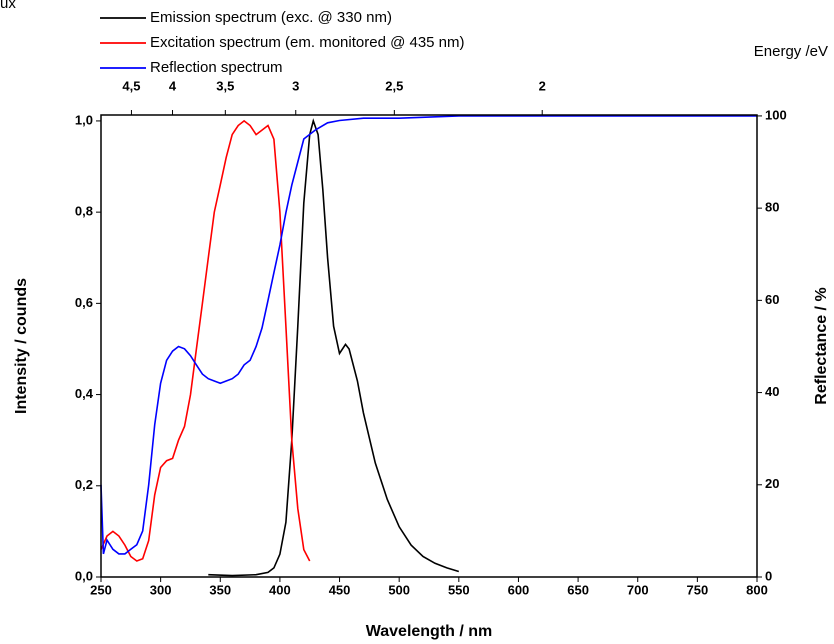  I want to click on corner-text: ux, so click(8, 6).